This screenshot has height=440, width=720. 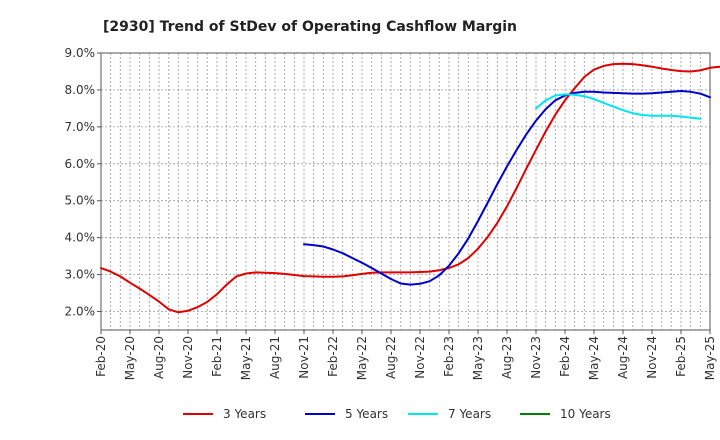 What do you see at coordinates (397, 414) in the screenshot?
I see `legend: 3 Years 5 Years 7 Years 10 Years` at bounding box center [397, 414].